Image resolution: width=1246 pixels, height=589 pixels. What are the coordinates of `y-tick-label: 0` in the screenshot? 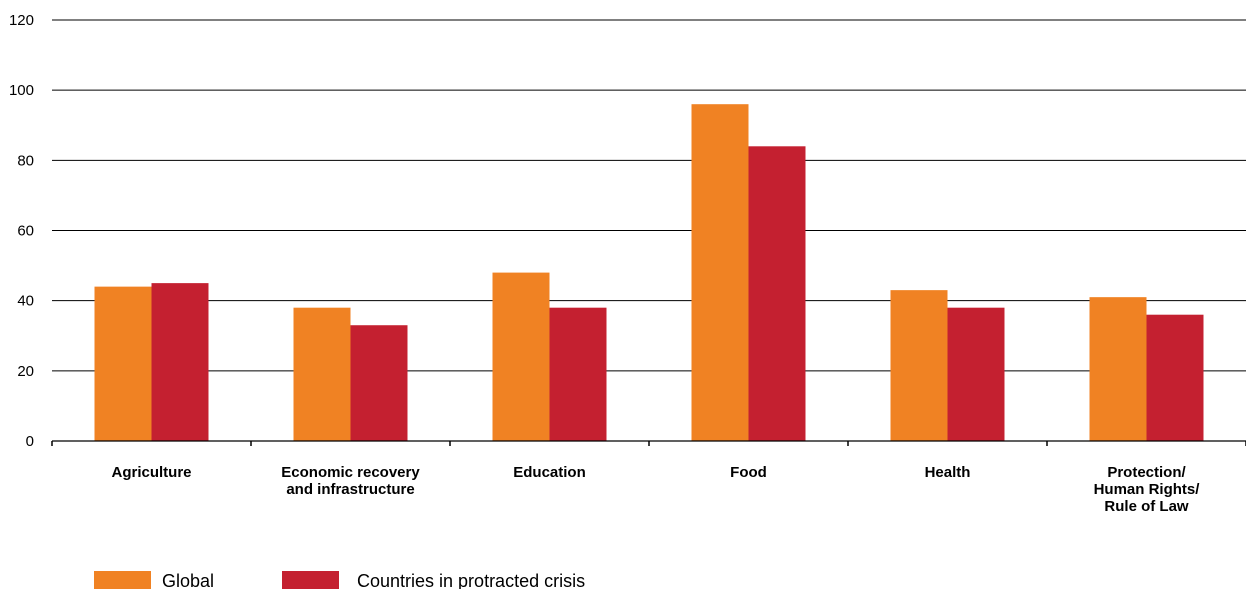 It's located at (30, 441).